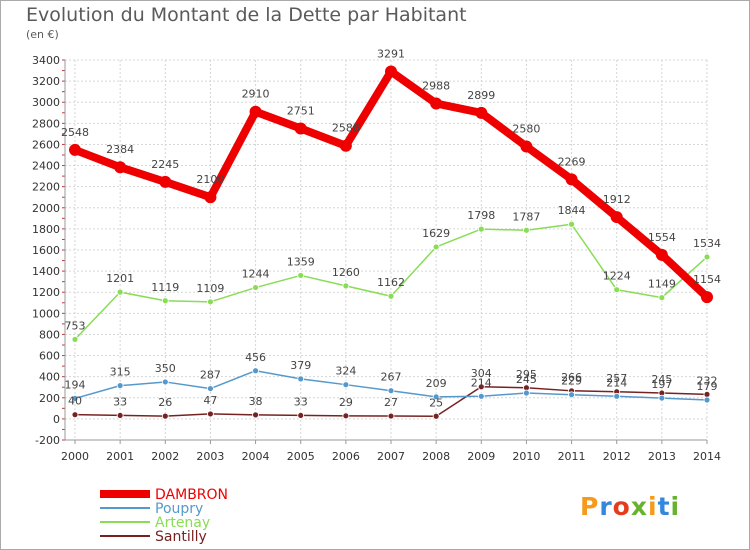  I want to click on data-label: 2588, so click(346, 128).